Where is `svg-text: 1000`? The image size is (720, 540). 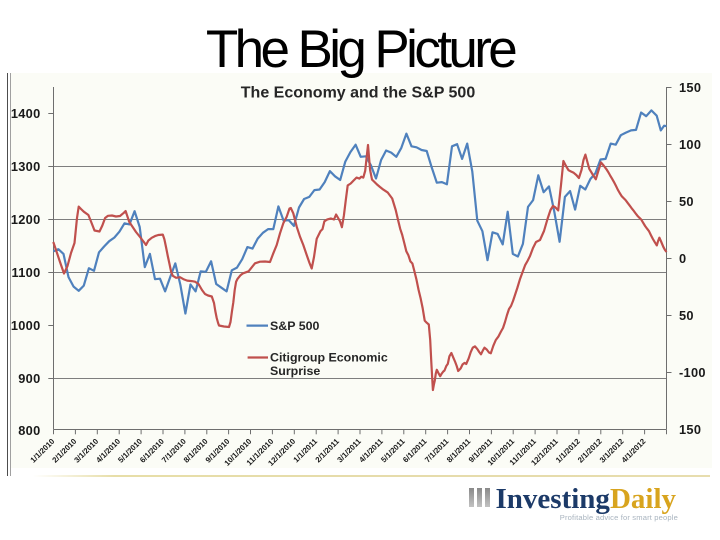 svg-text: 1000 is located at coordinates (26, 325).